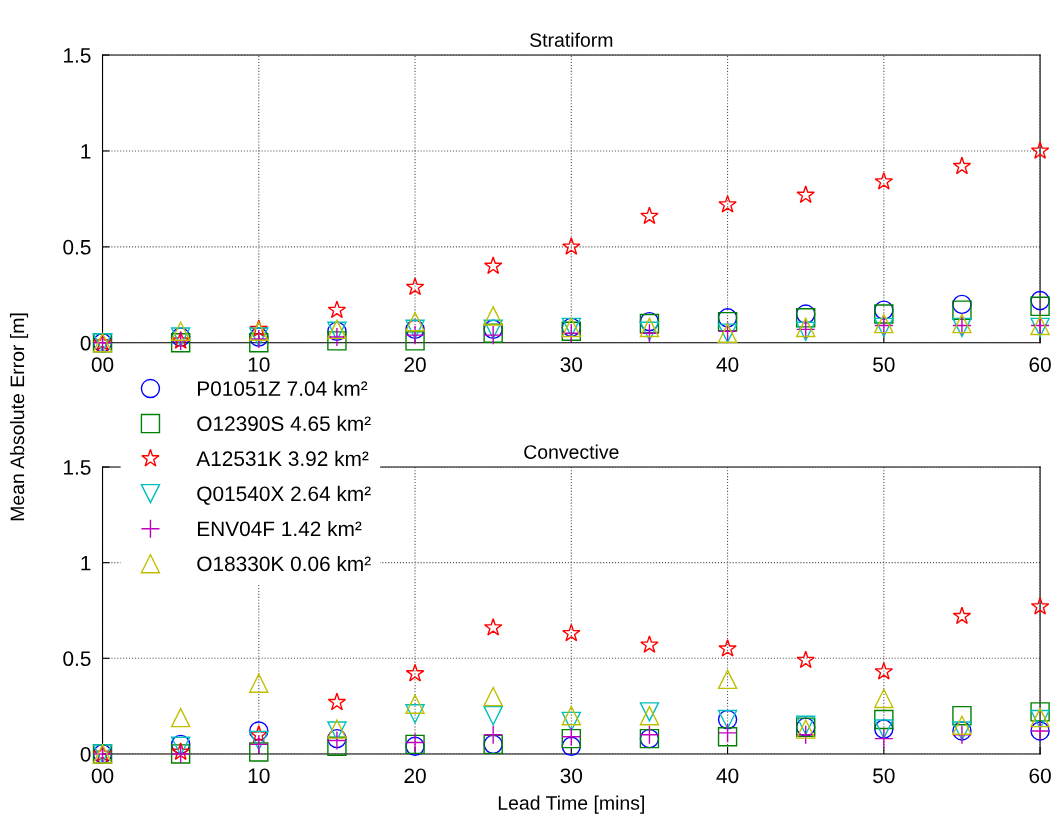 The height and width of the screenshot is (834, 1057). What do you see at coordinates (571, 39) in the screenshot?
I see `chart-title: Stratiform` at bounding box center [571, 39].